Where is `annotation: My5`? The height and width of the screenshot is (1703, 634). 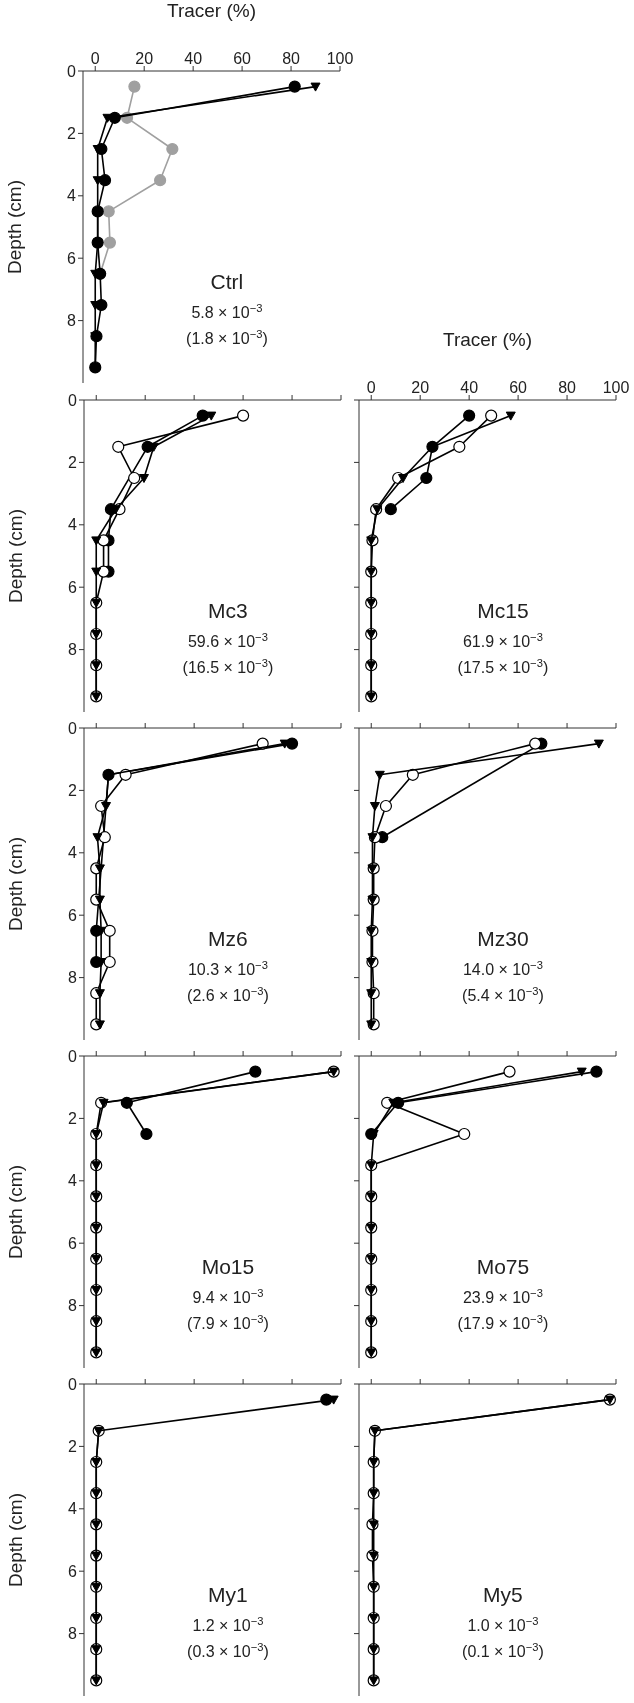 annotation: My5 is located at coordinates (503, 1595).